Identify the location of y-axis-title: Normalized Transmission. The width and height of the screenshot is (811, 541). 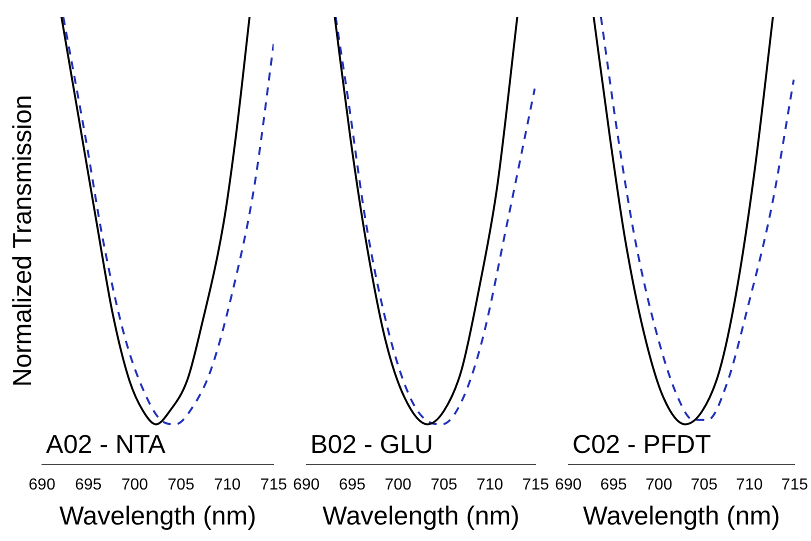
(22, 240).